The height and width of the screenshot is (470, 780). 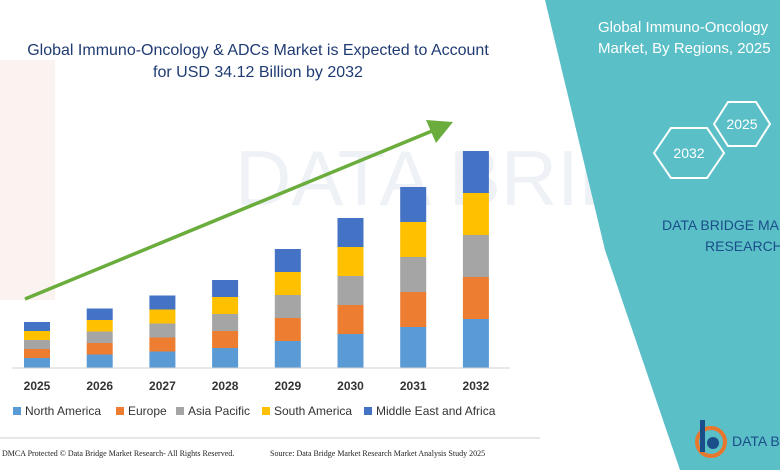 What do you see at coordinates (313, 411) in the screenshot?
I see `legend-label: South America` at bounding box center [313, 411].